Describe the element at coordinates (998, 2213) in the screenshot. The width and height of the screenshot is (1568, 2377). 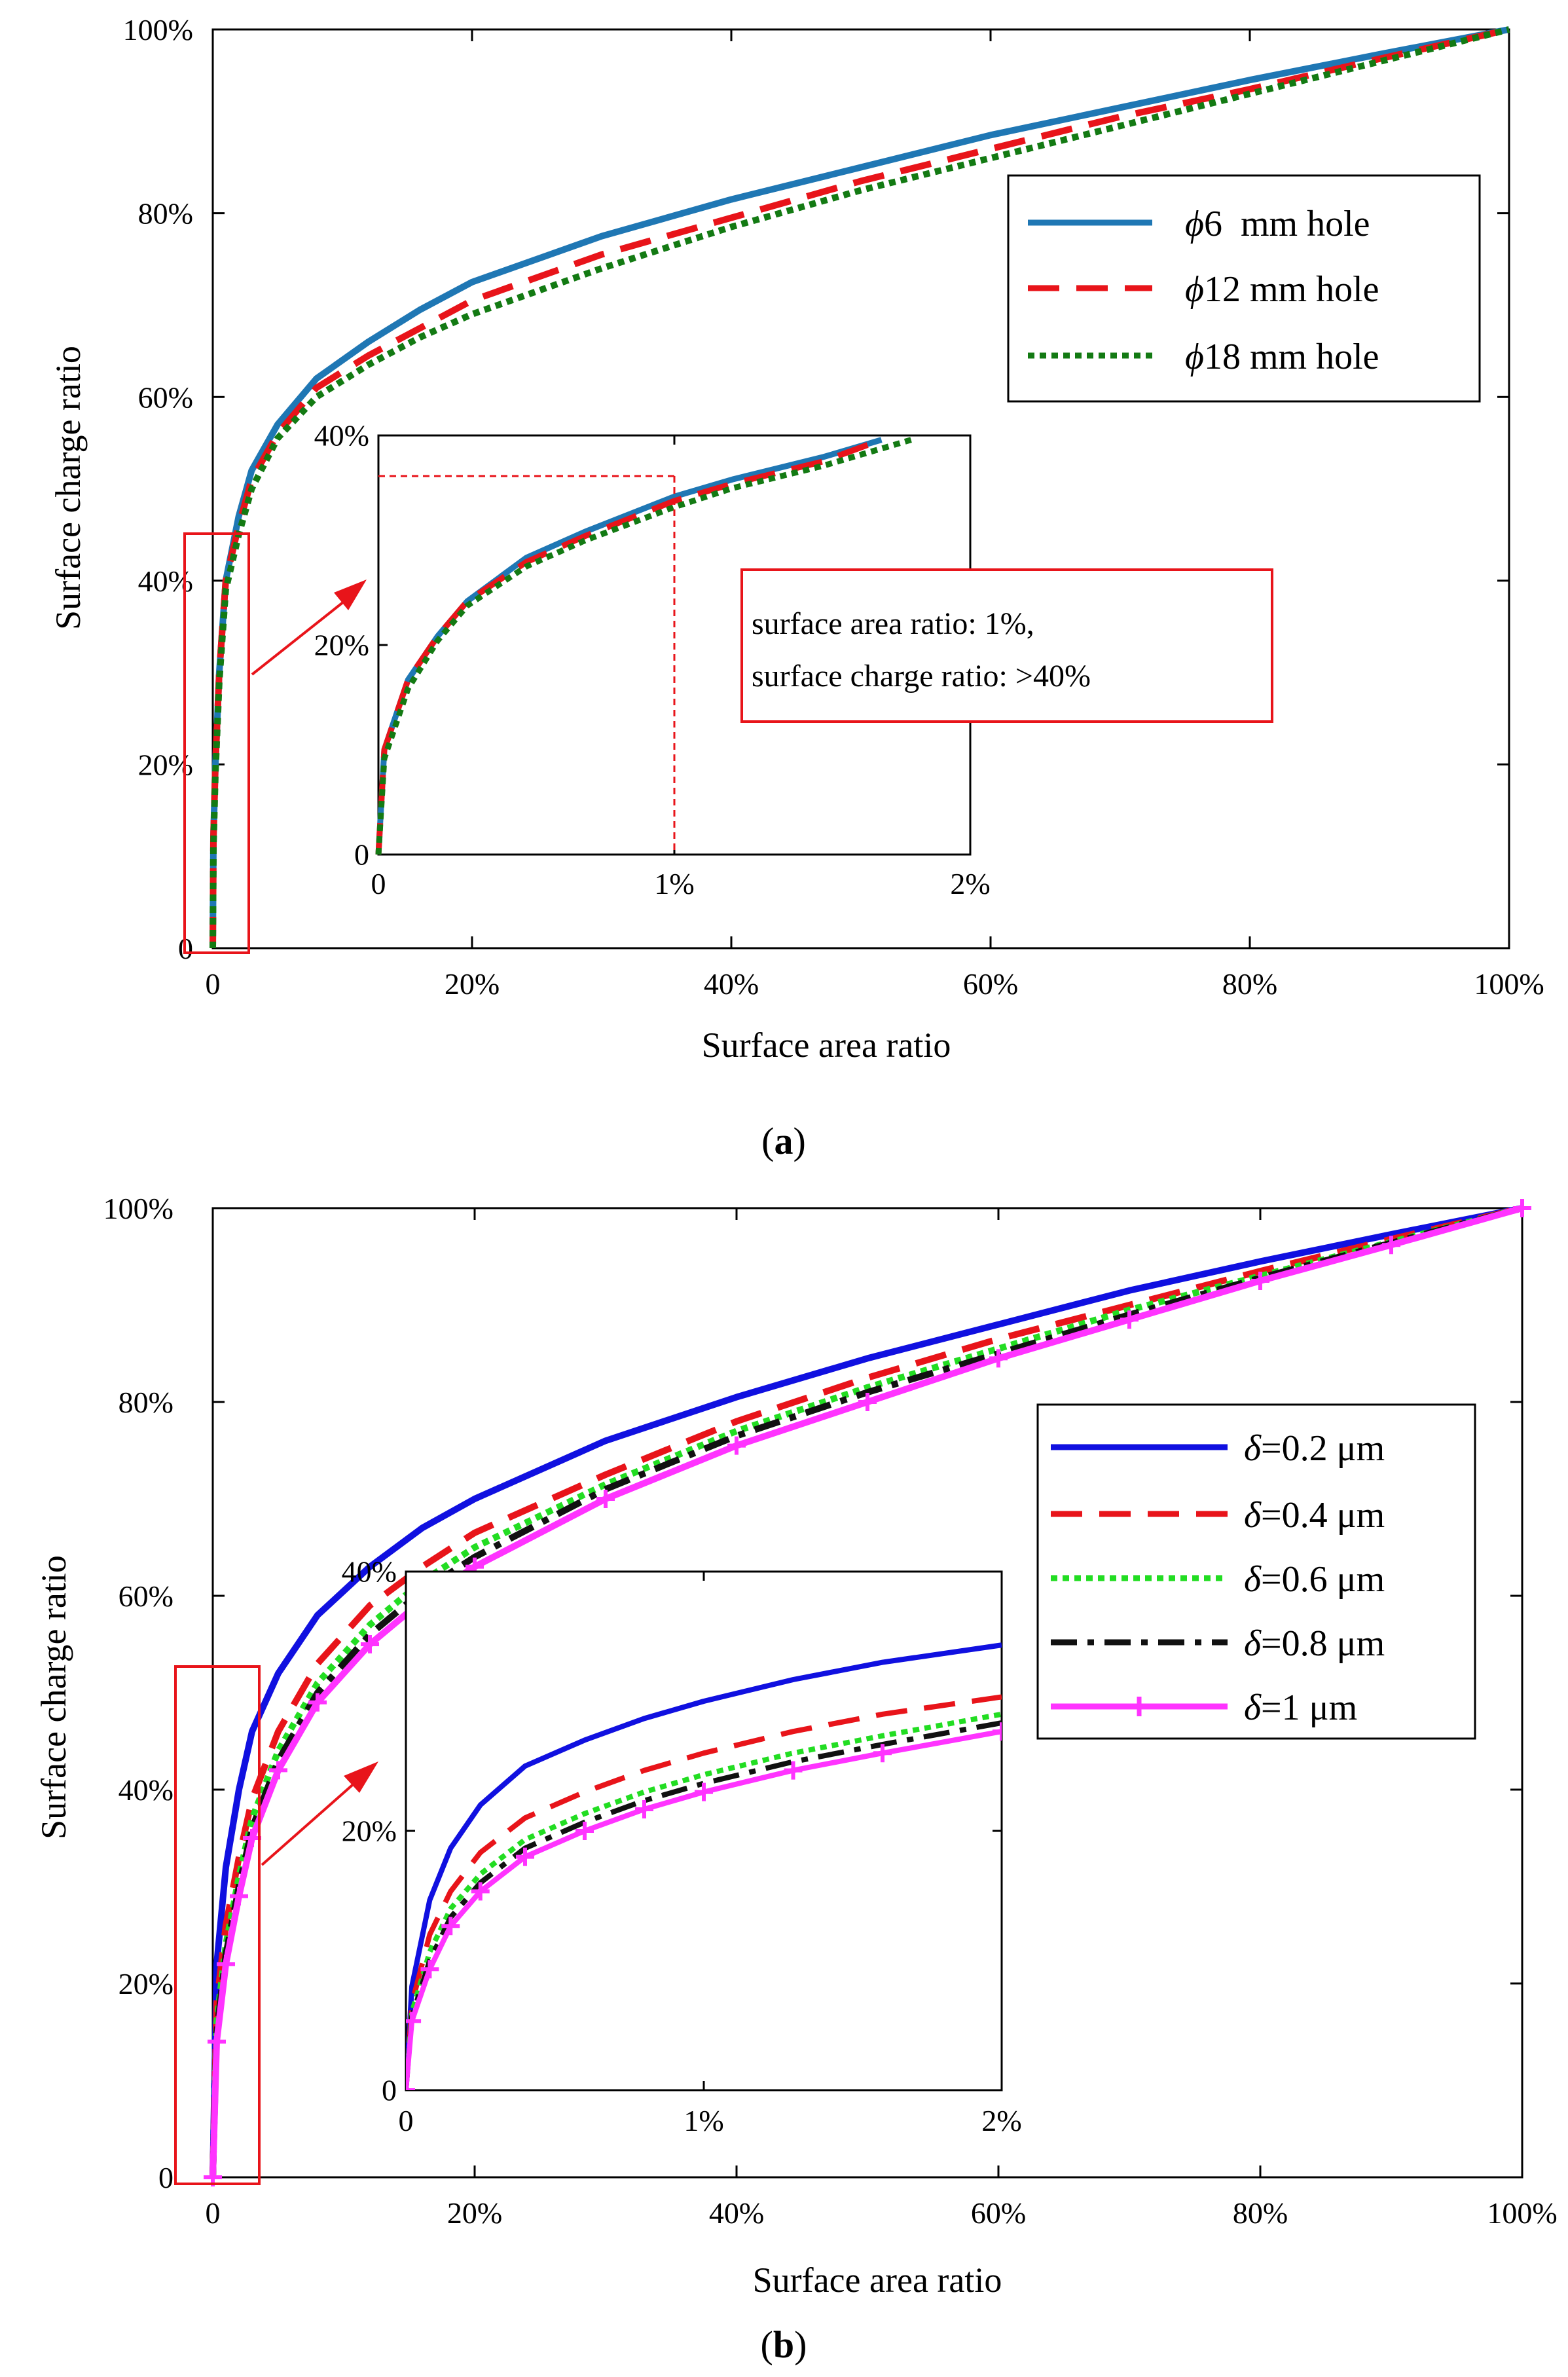
I see `b-xtick-label: 60%` at that location.